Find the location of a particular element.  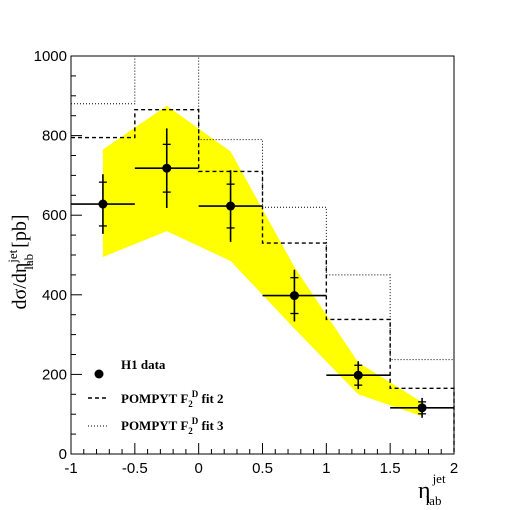

x-axis-label-main: η is located at coordinates (424, 491).